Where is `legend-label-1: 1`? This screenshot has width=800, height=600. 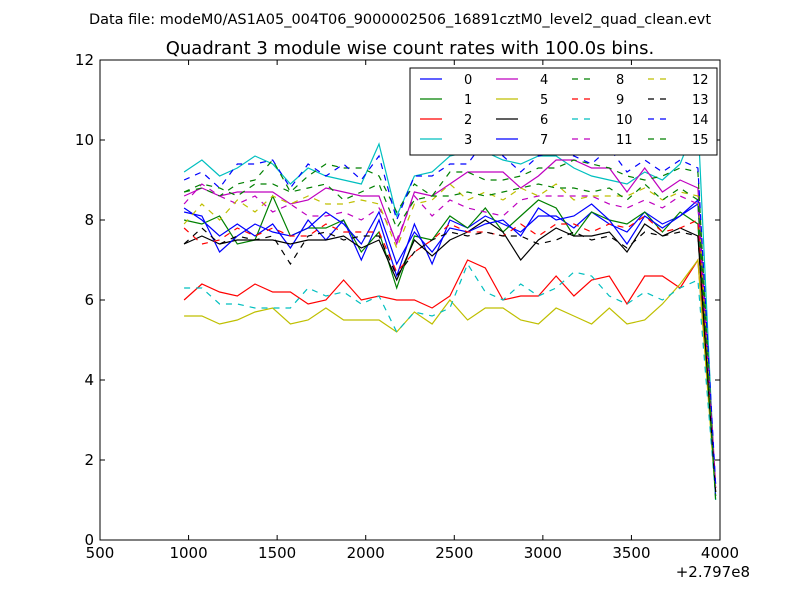 legend-label-1: 1 is located at coordinates (468, 100).